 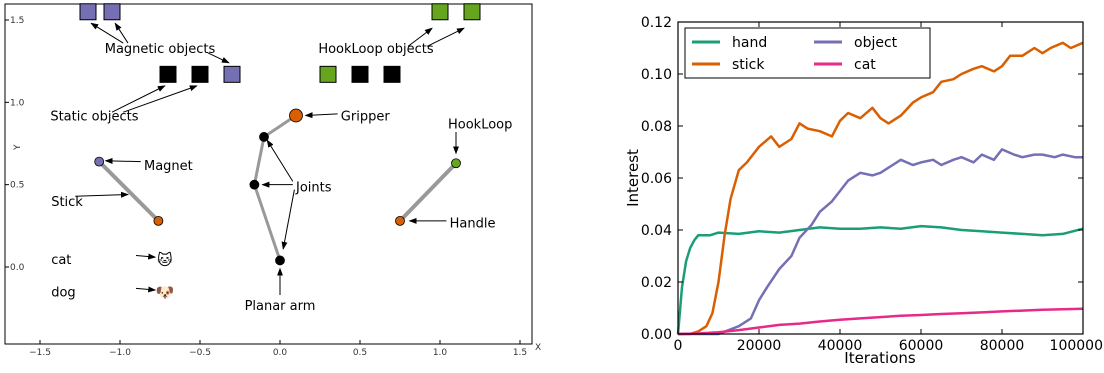 What do you see at coordinates (656, 75) in the screenshot?
I see `interest-y-tick-label: 0.10` at bounding box center [656, 75].